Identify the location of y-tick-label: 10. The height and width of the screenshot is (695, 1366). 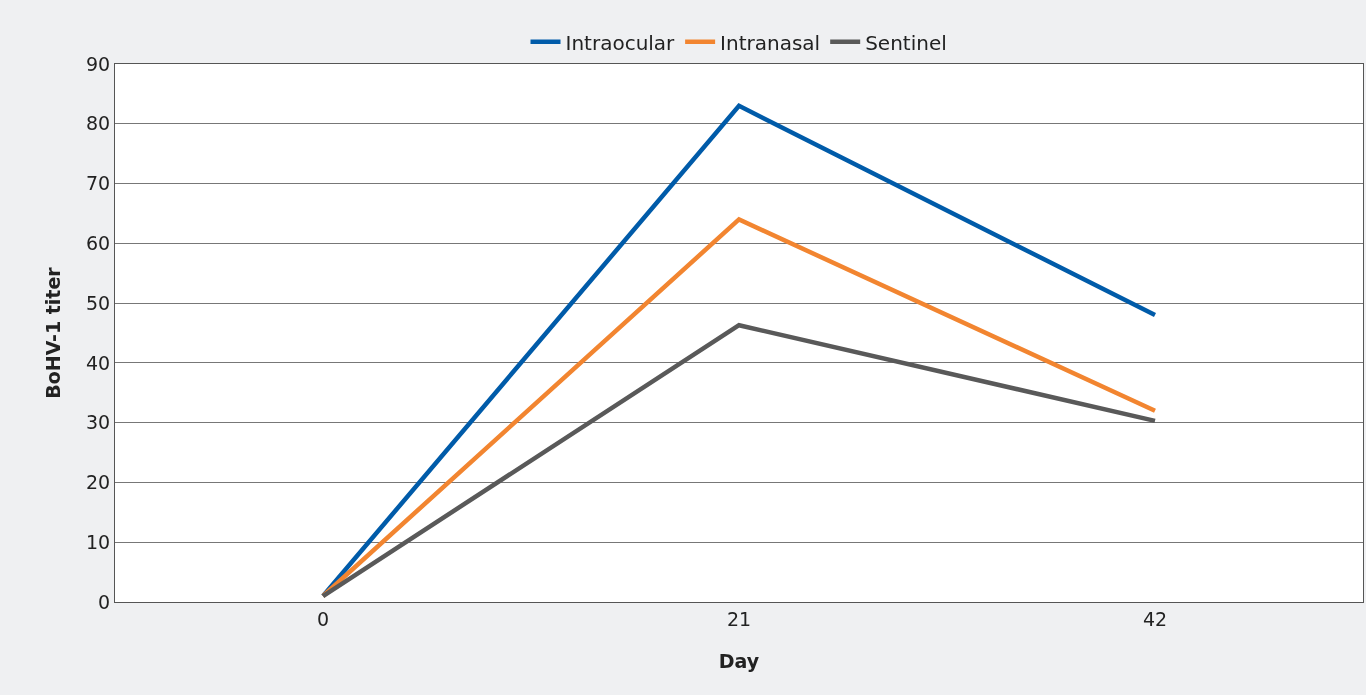
(98, 541).